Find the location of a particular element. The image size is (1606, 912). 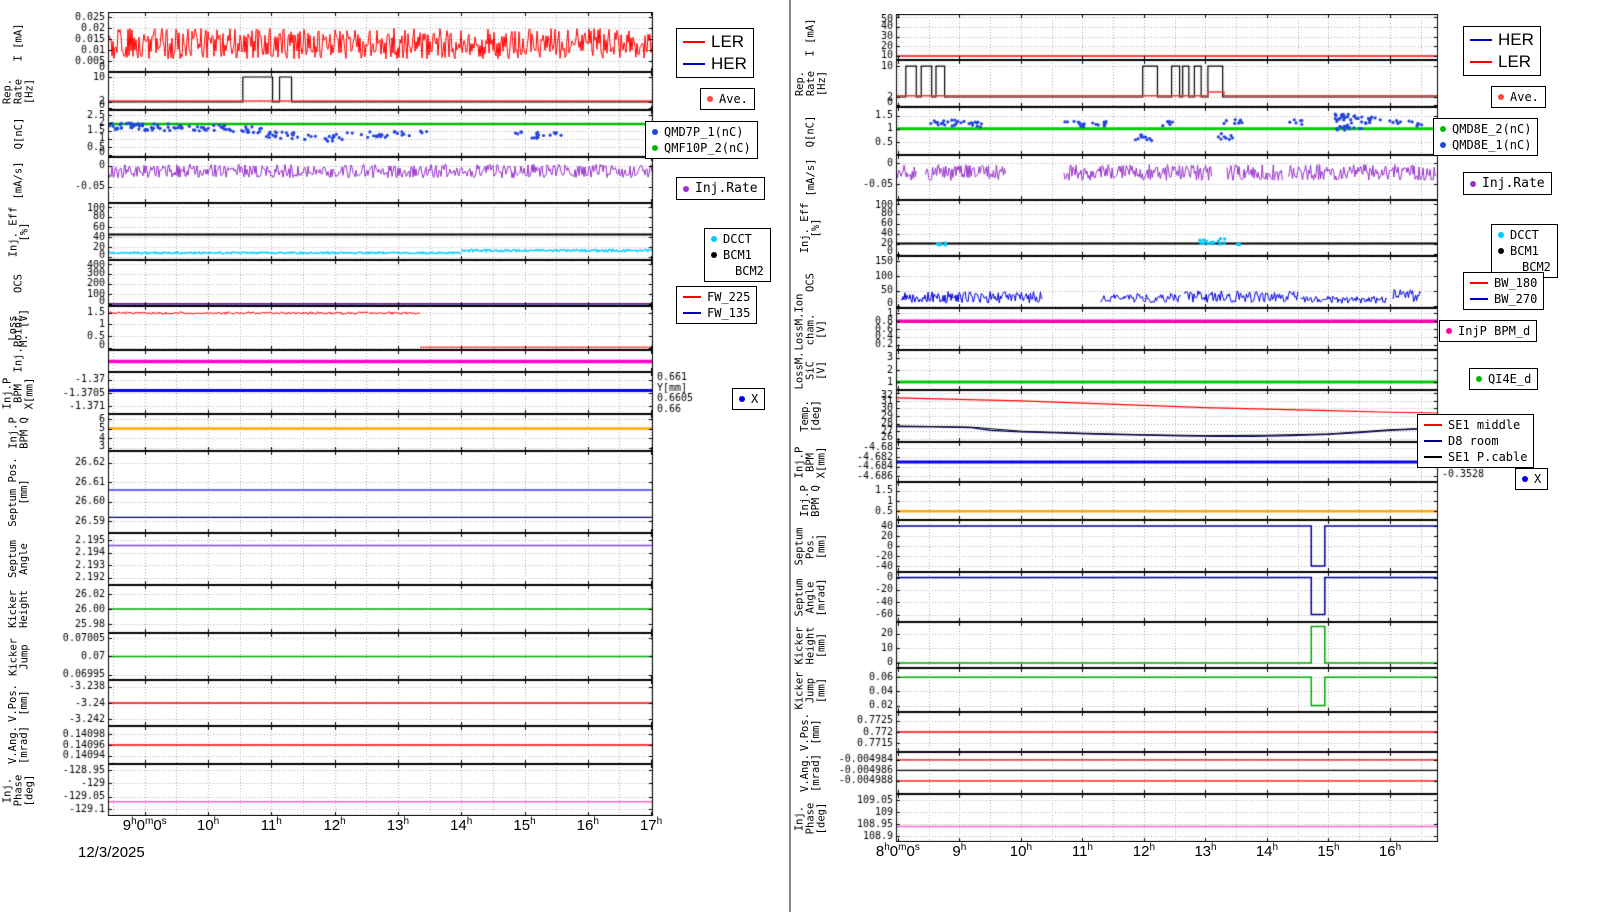

legend-entry: Ave. is located at coordinates (1518, 97).